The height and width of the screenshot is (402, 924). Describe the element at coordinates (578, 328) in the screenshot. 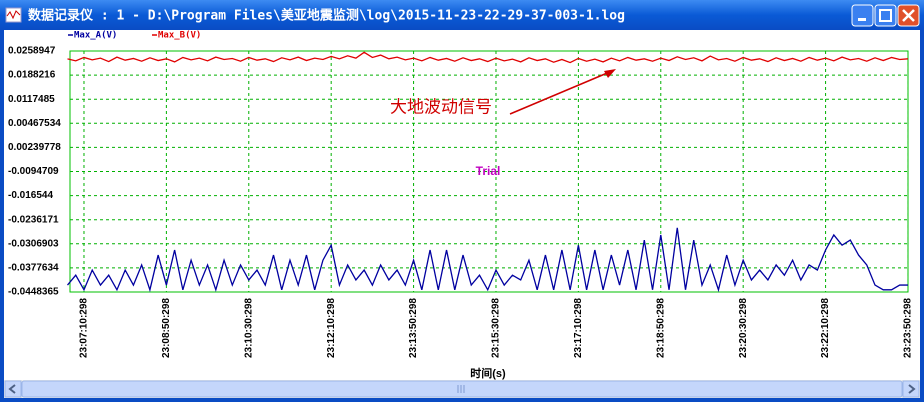

I see `x-tick-label: 23:17:10:298` at that location.